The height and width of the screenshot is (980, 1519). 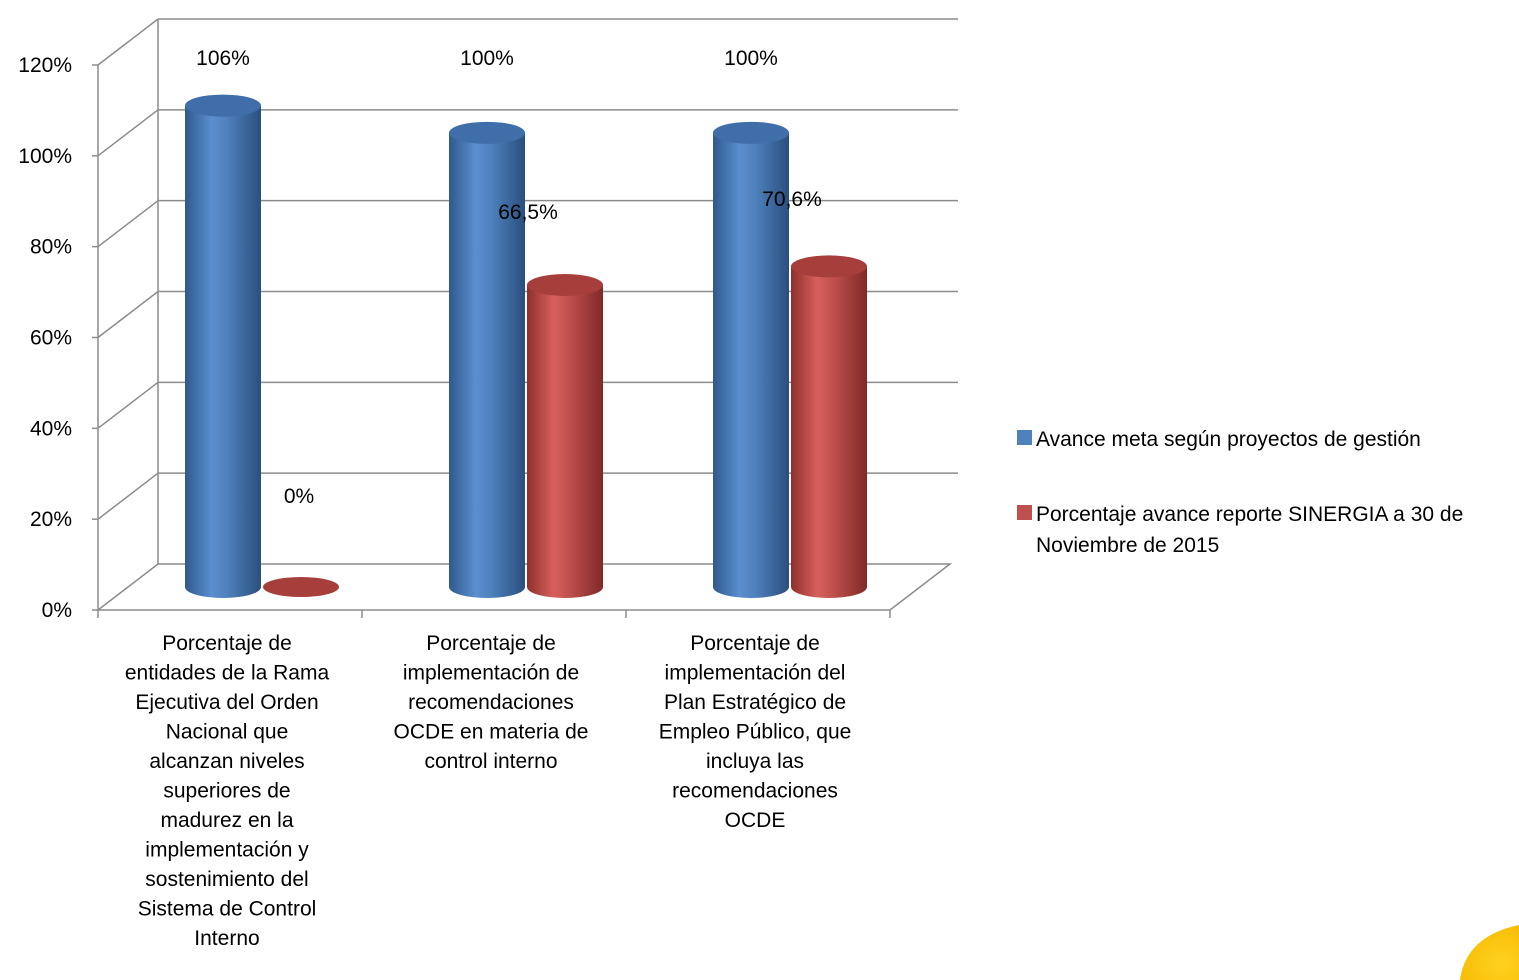 What do you see at coordinates (226, 938) in the screenshot?
I see `category-label-line: Interno` at bounding box center [226, 938].